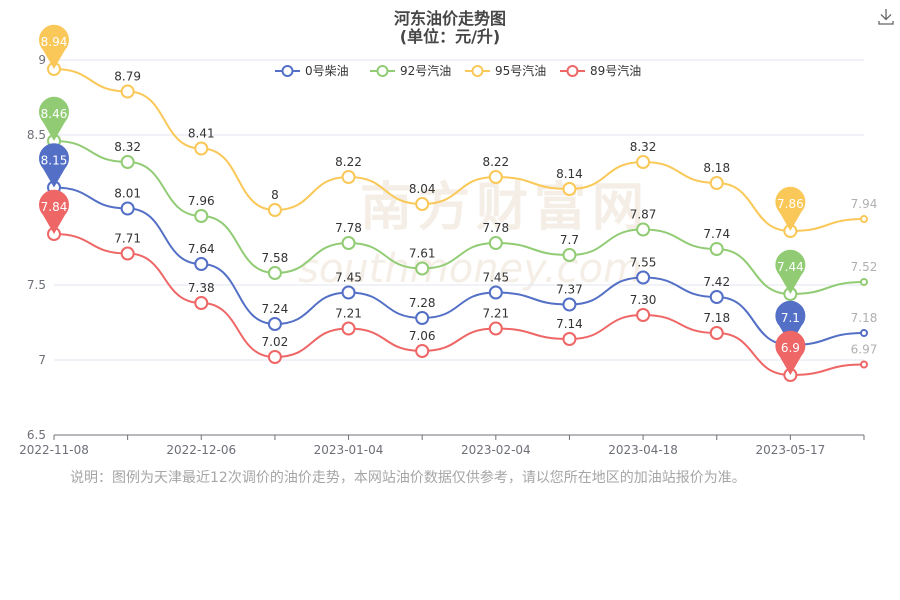 This screenshot has height=600, width=900. I want to click on data-label: 8.04, so click(422, 189).